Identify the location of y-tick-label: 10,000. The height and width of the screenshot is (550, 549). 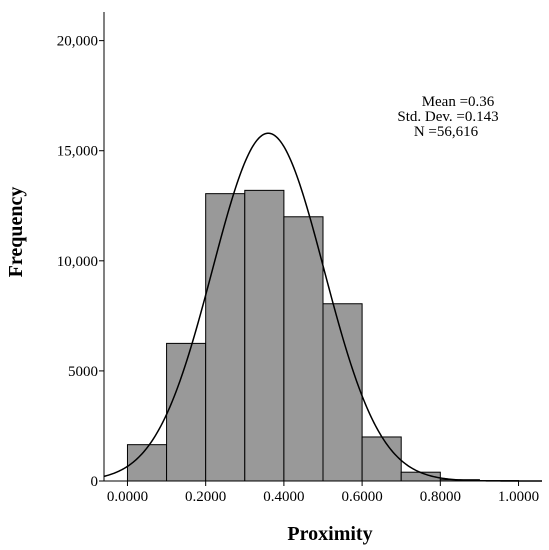
(77, 262).